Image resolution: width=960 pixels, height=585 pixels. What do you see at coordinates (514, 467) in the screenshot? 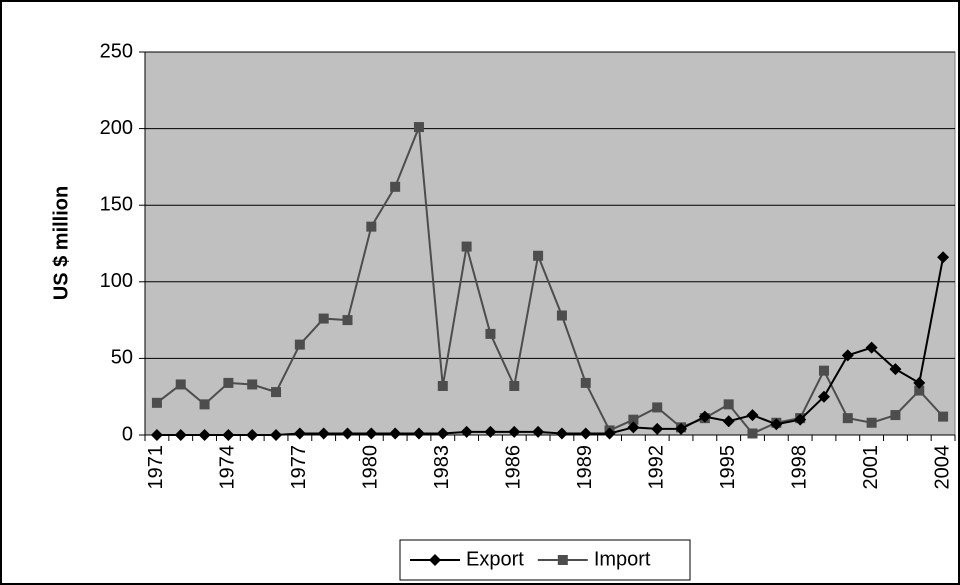
I see `x-tick-label: 1986` at bounding box center [514, 467].